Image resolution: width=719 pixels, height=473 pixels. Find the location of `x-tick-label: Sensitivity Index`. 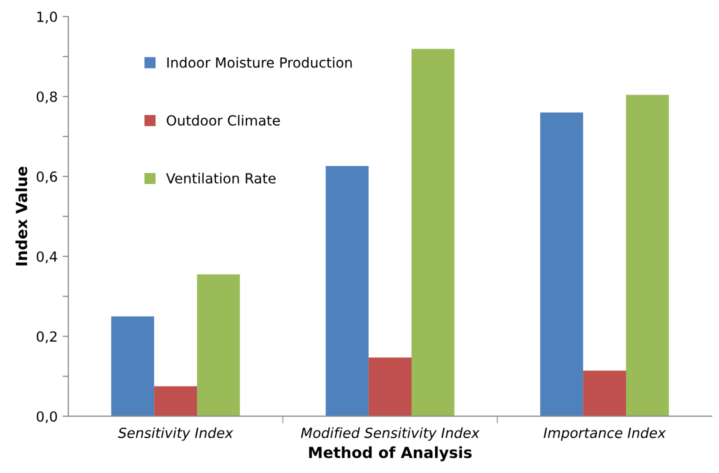

x-tick-label: Sensitivity Index is located at coordinates (176, 434).